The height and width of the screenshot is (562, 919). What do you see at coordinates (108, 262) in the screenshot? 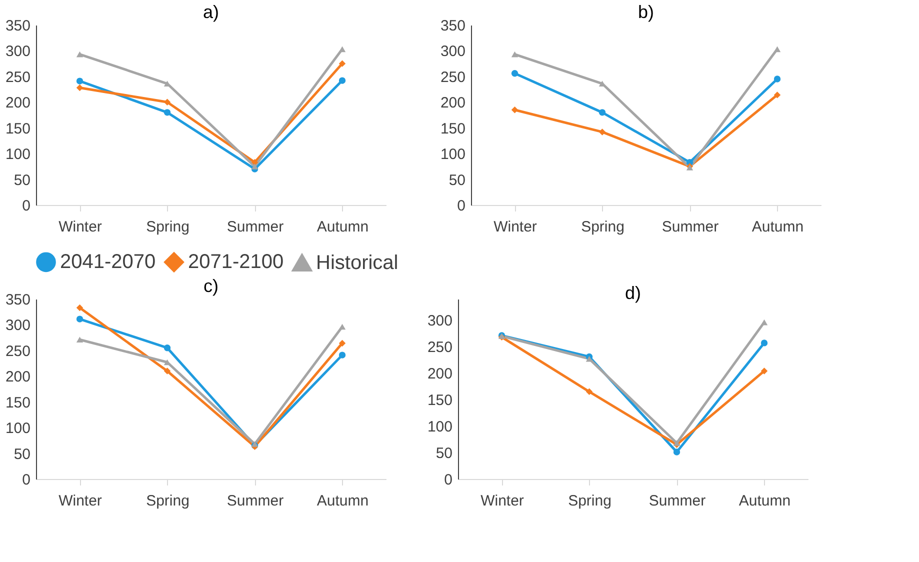
I see `legend-label: 2041-2070` at bounding box center [108, 262].